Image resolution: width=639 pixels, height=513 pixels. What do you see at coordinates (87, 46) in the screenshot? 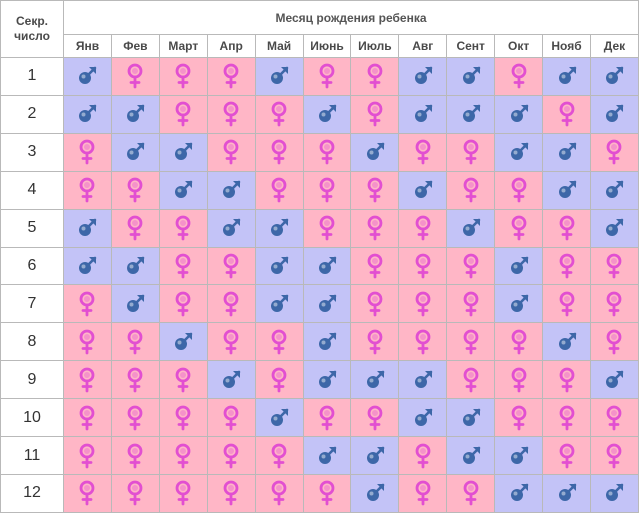
I see `month-header: Янв` at bounding box center [87, 46].